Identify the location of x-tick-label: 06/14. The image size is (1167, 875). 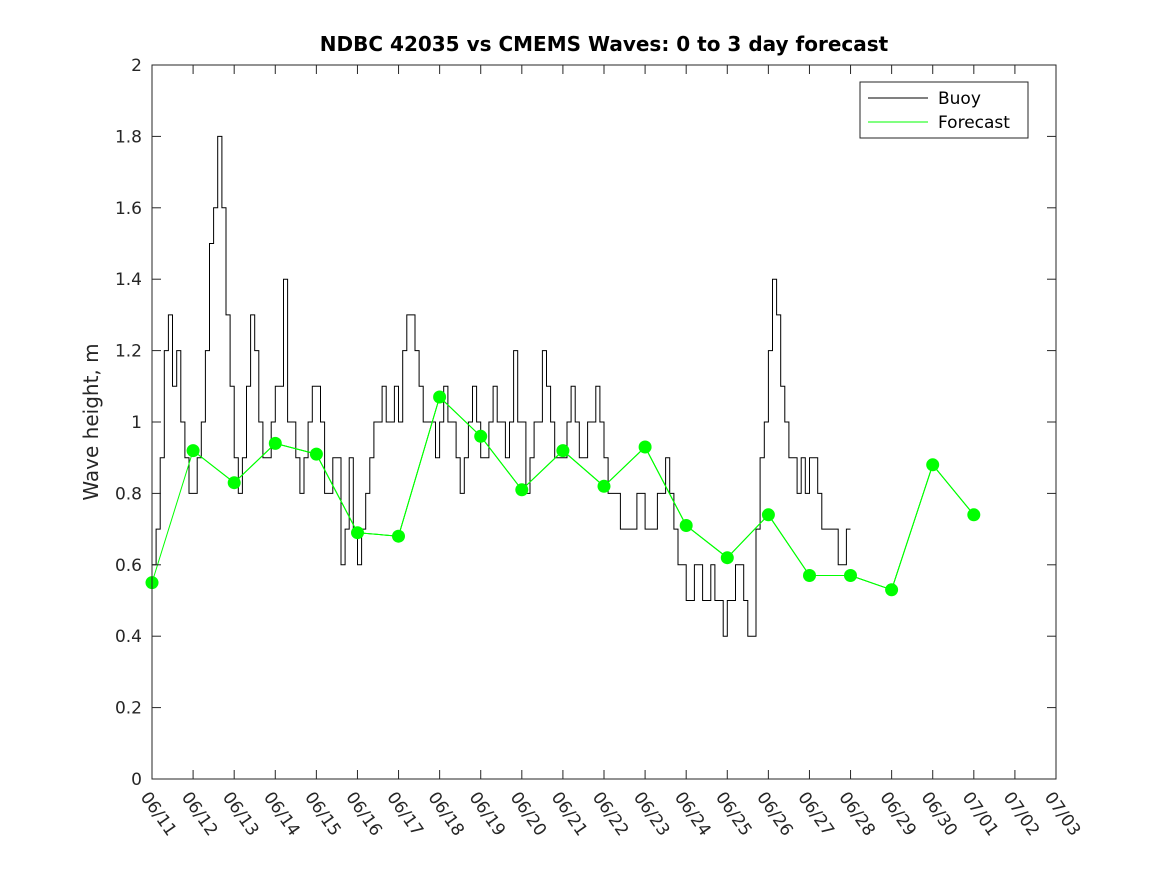
(281, 814).